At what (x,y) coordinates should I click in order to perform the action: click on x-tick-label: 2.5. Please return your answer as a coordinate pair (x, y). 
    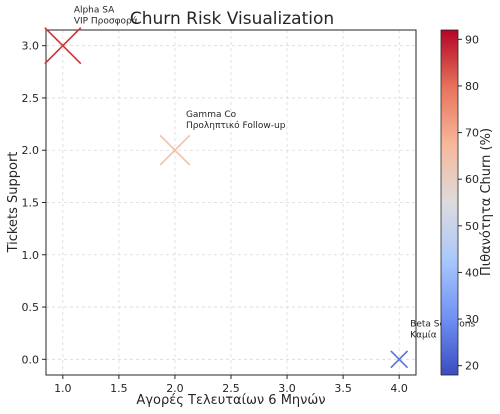
    Looking at the image, I should click on (231, 388).